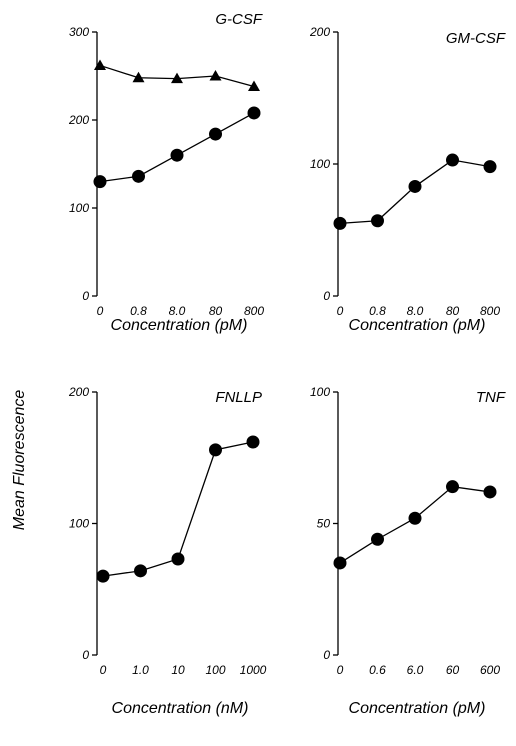 The width and height of the screenshot is (516, 746). What do you see at coordinates (490, 670) in the screenshot?
I see `x-tick-label: 600` at bounding box center [490, 670].